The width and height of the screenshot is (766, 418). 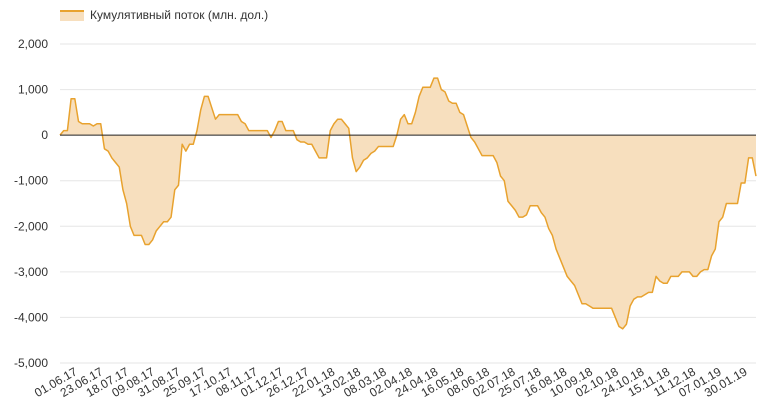 I want to click on y-tick-label: -3,000, so click(x=31, y=272).